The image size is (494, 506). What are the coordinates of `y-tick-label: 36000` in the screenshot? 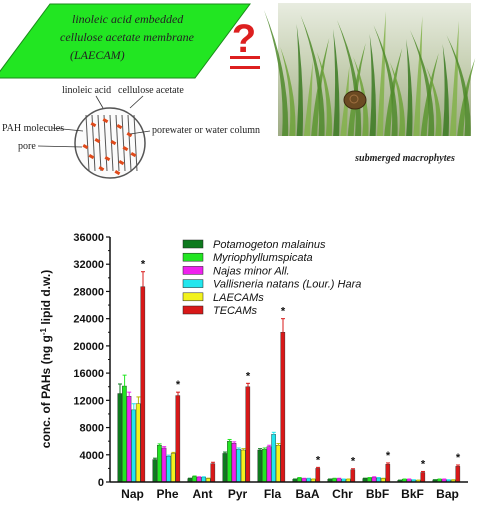 It's located at (88, 238).